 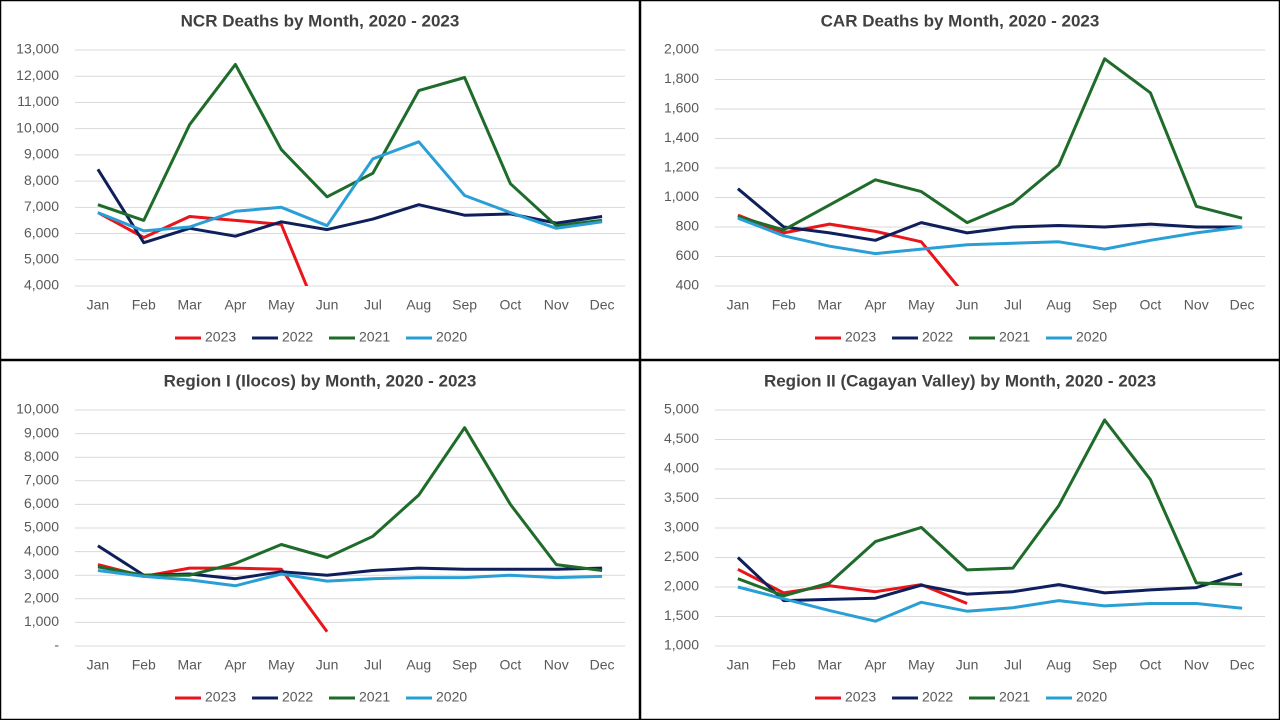 What do you see at coordinates (681, 78) in the screenshot?
I see `y-tick-label: 1,800` at bounding box center [681, 78].